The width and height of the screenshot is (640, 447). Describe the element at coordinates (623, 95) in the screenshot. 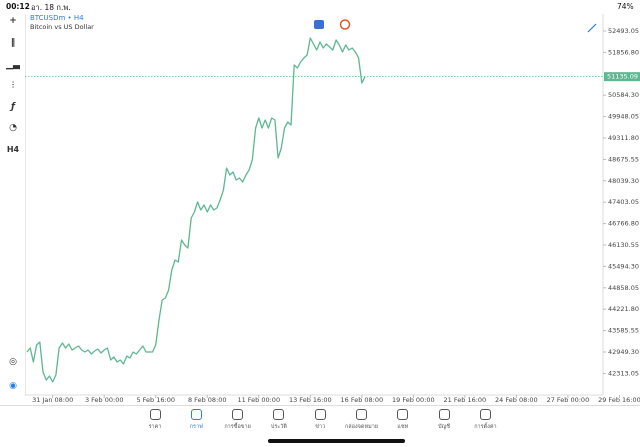

I see `y-tick-label: 50584.30` at that location.